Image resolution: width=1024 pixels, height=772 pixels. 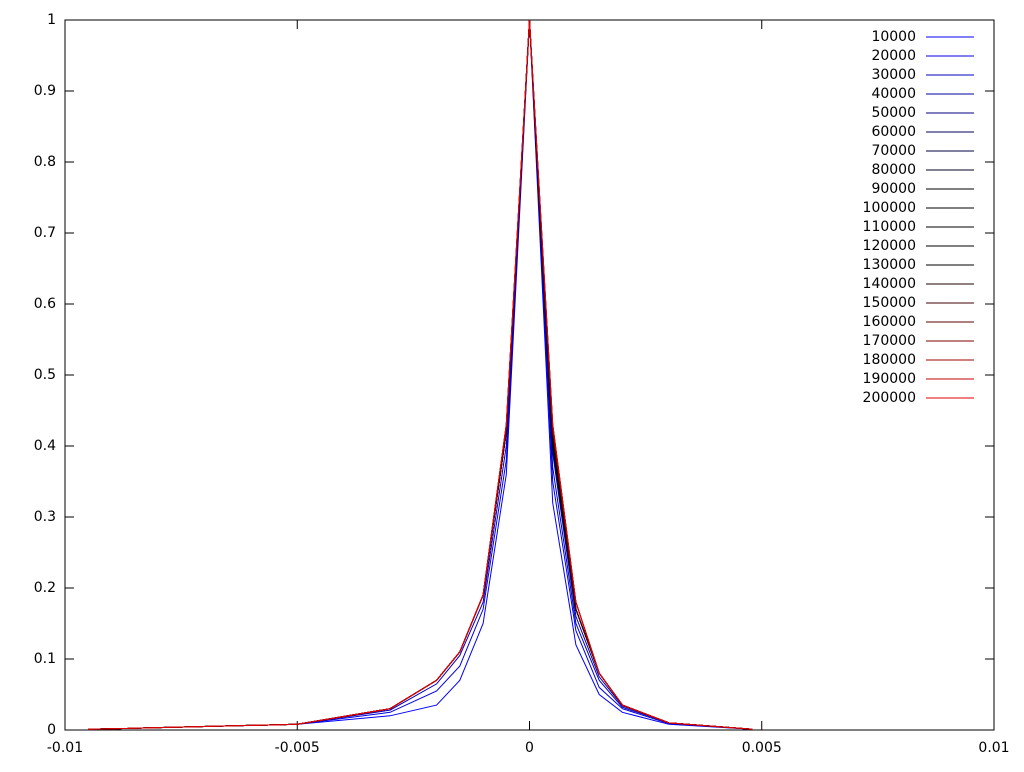 What do you see at coordinates (893, 132) in the screenshot?
I see `legend-label: 60000` at bounding box center [893, 132].